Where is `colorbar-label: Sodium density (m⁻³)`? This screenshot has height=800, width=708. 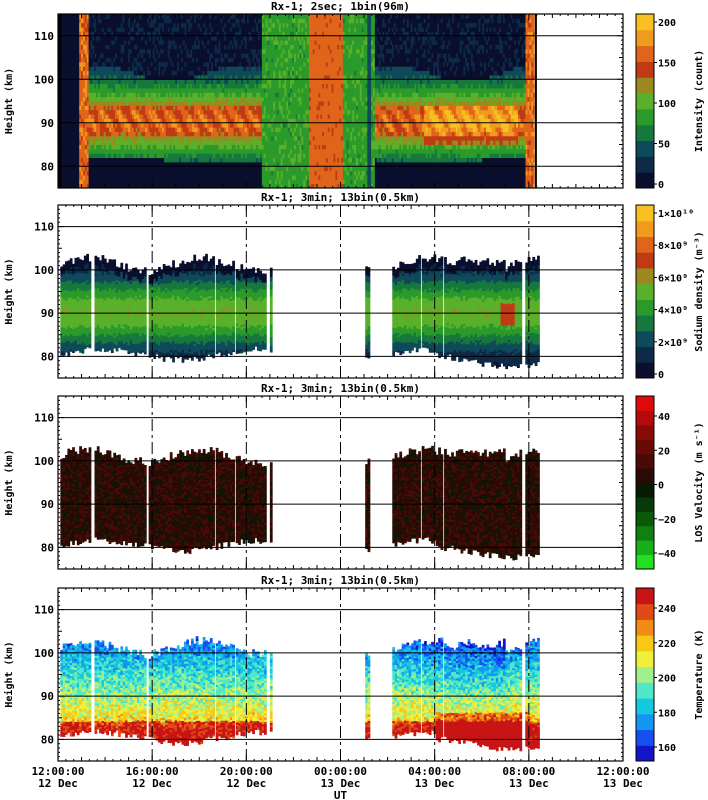 colorbar-label: Sodium density (m⁻³) is located at coordinates (699, 291).